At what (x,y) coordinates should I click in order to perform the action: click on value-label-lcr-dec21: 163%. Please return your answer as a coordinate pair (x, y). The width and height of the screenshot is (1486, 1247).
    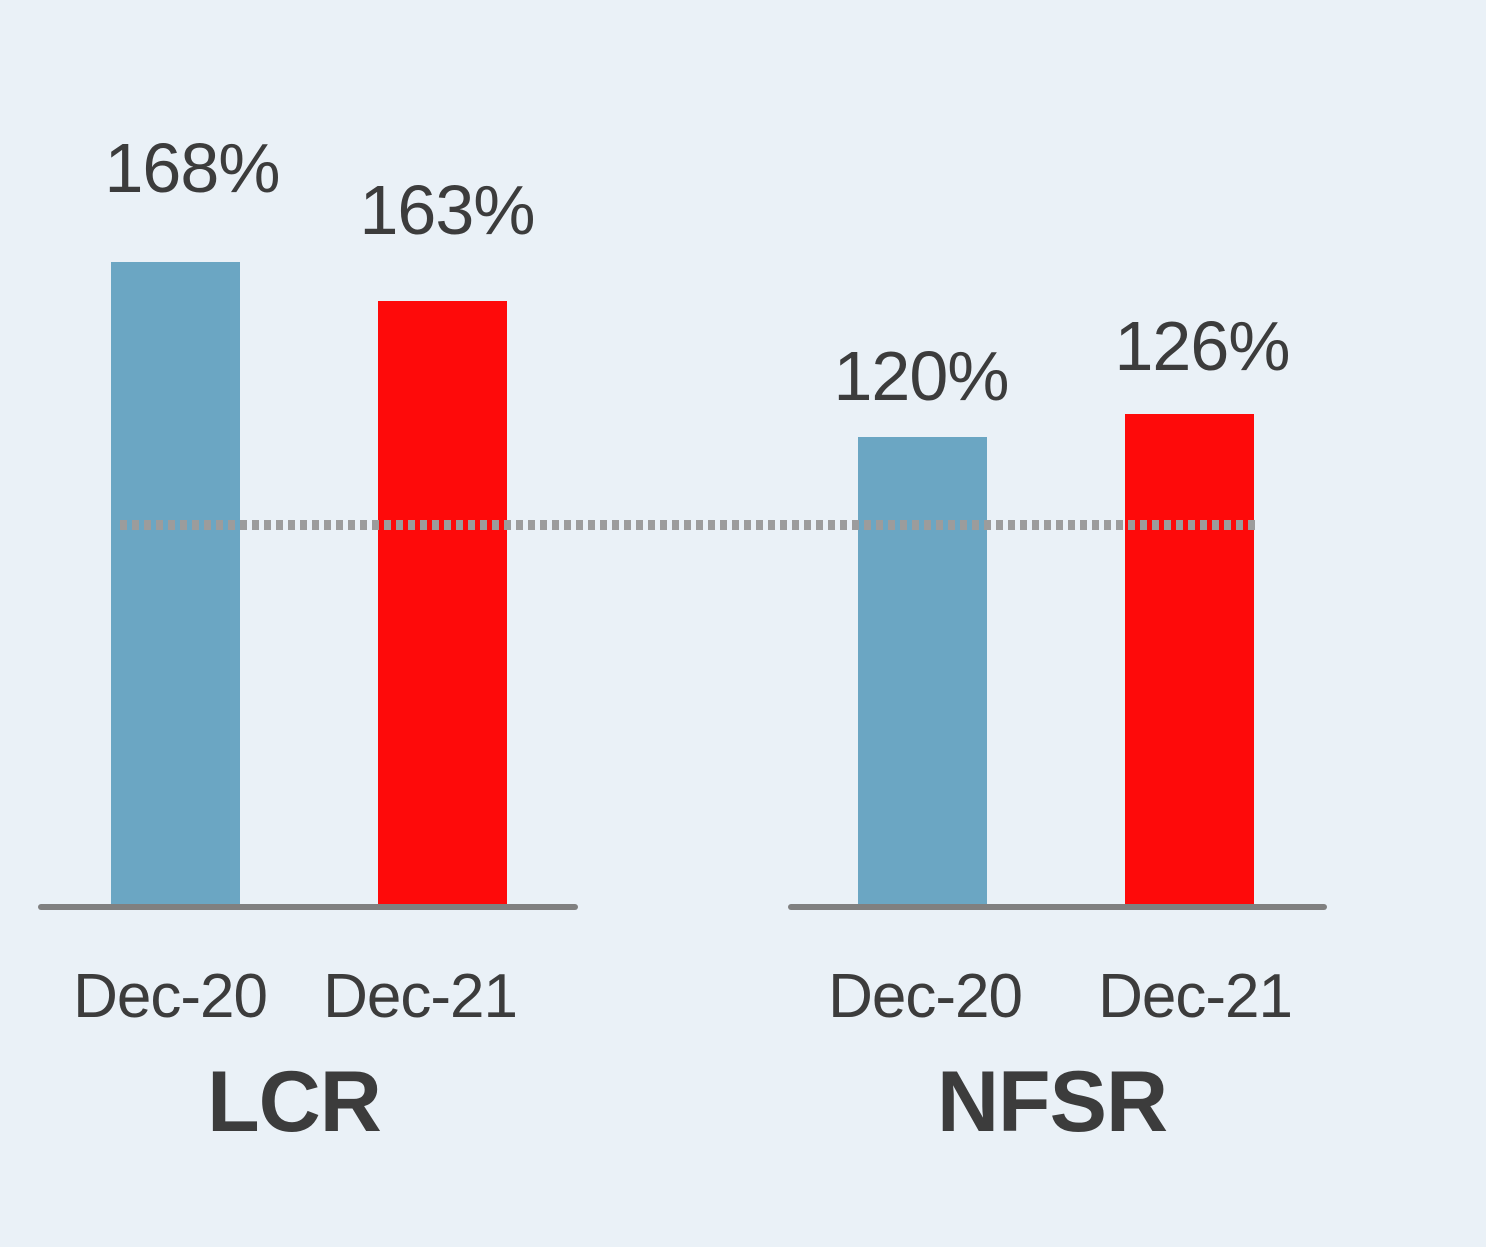
    Looking at the image, I should click on (447, 210).